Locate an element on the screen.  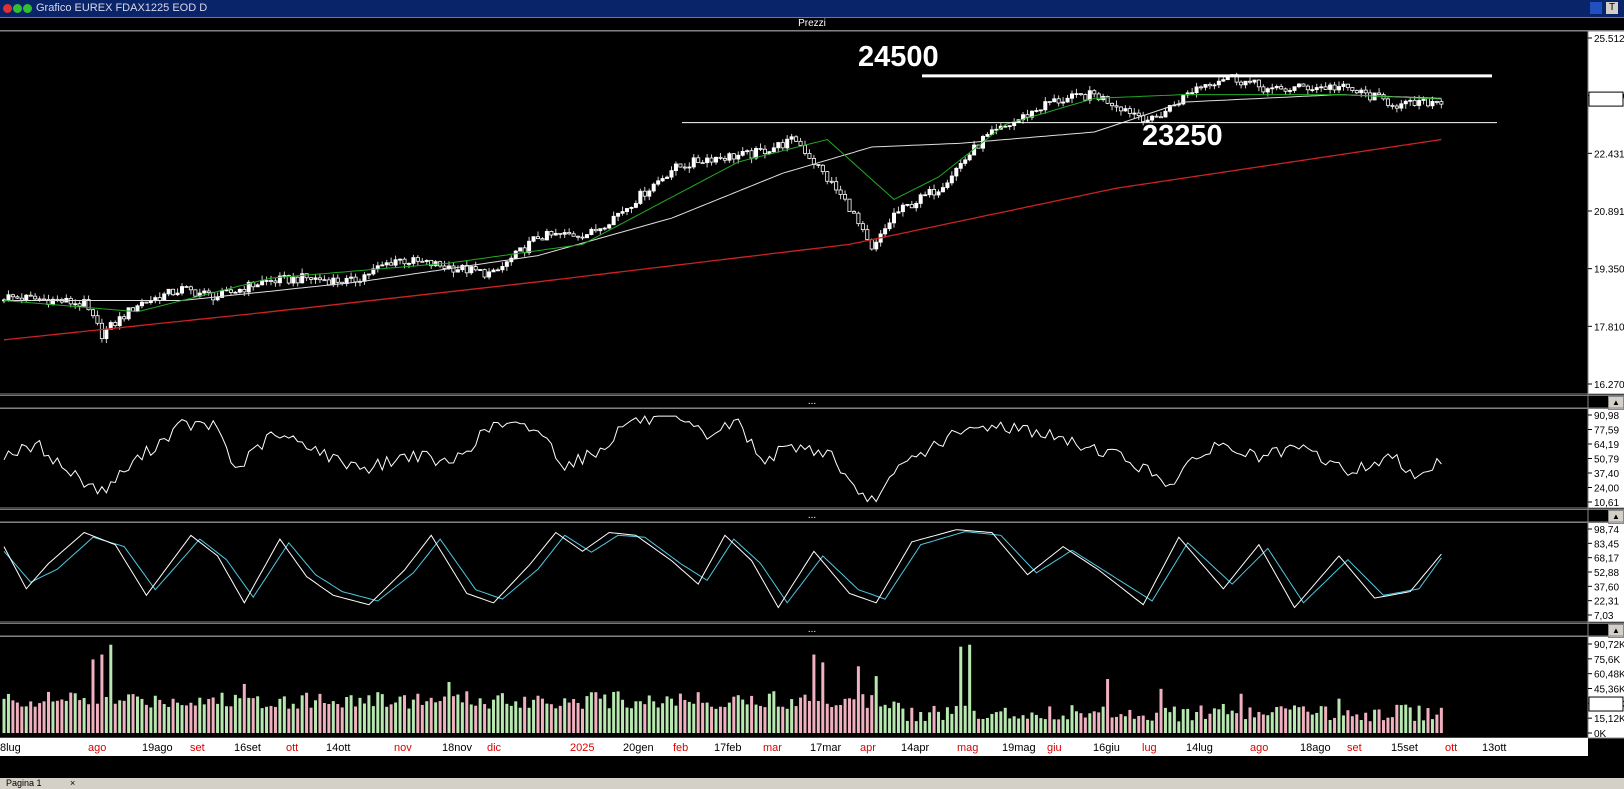
maximize-dot-icon is located at coordinates (27, 8).